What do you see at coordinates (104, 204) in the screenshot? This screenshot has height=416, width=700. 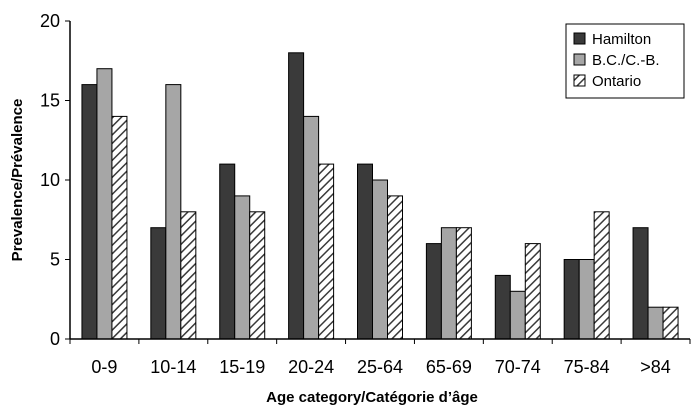 I see `bar-b-c-c-b--09` at bounding box center [104, 204].